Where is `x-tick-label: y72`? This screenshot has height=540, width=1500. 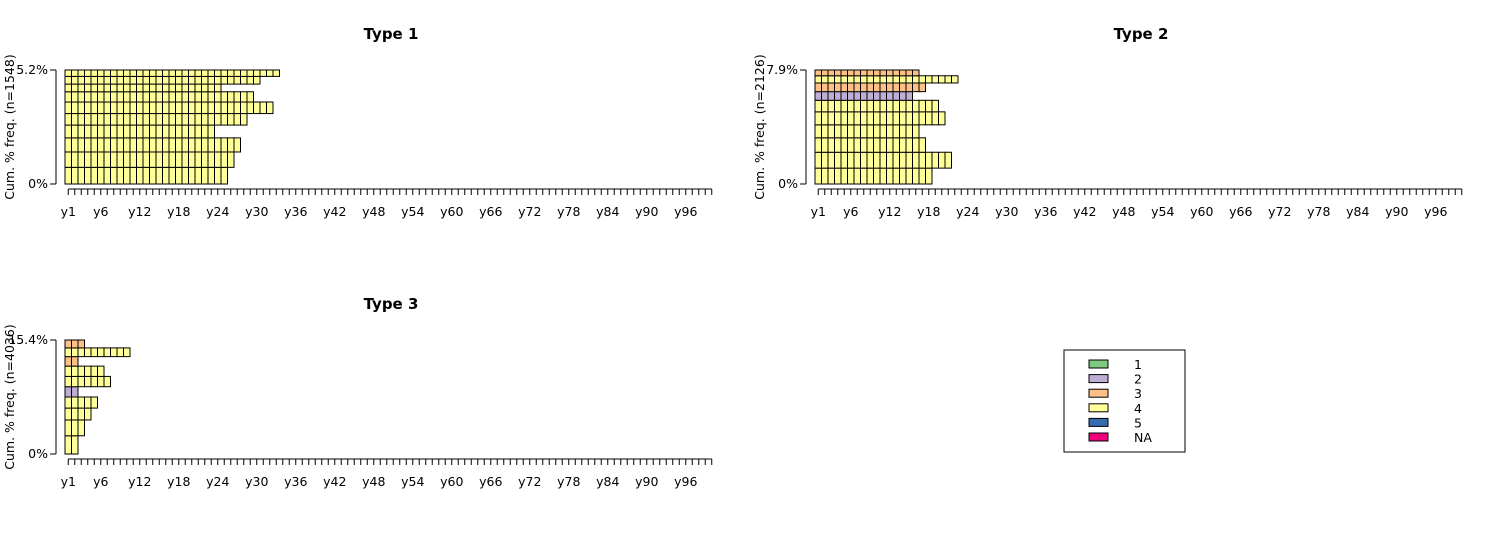 x-tick-label: y72 is located at coordinates (529, 211).